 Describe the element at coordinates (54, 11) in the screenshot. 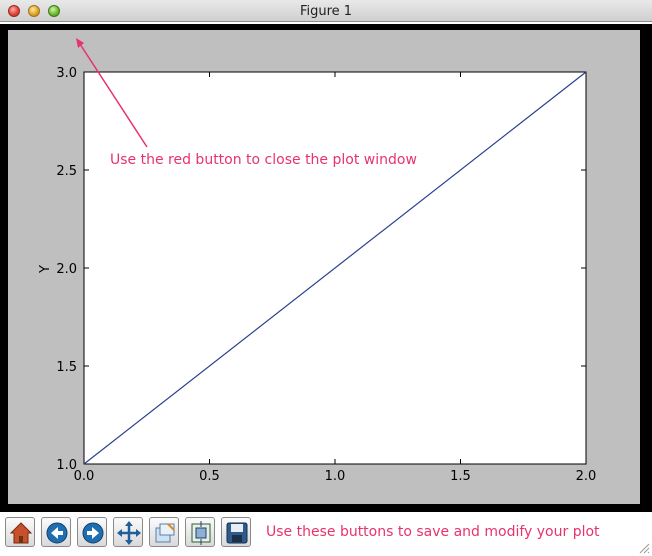

I see `zoom-window-button` at that location.